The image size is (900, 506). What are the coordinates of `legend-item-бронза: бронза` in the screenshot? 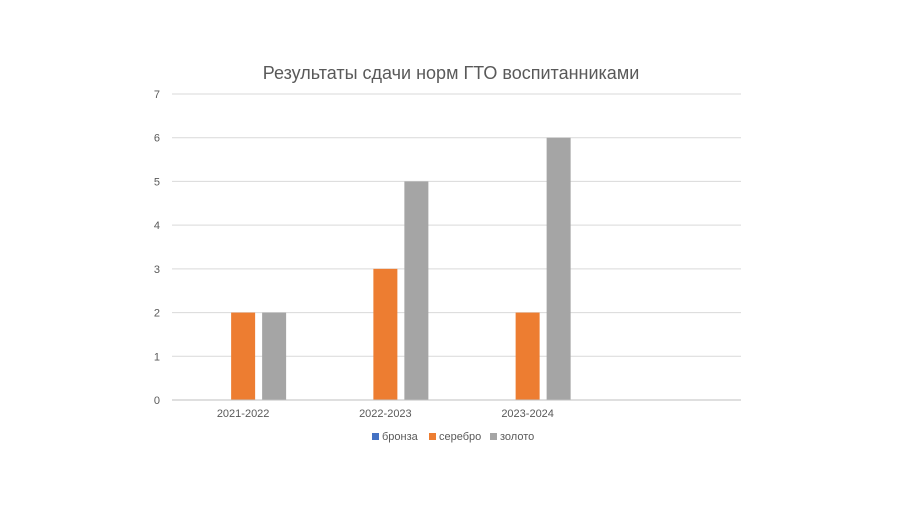 It's located at (395, 437).